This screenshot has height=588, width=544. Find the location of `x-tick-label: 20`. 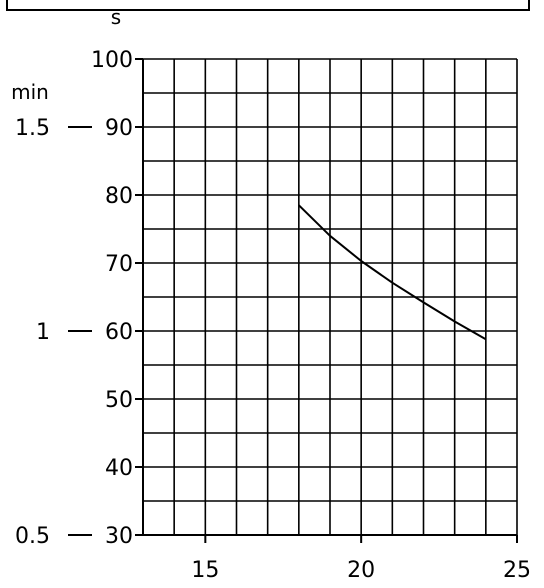

x-tick-label: 20 is located at coordinates (361, 570).